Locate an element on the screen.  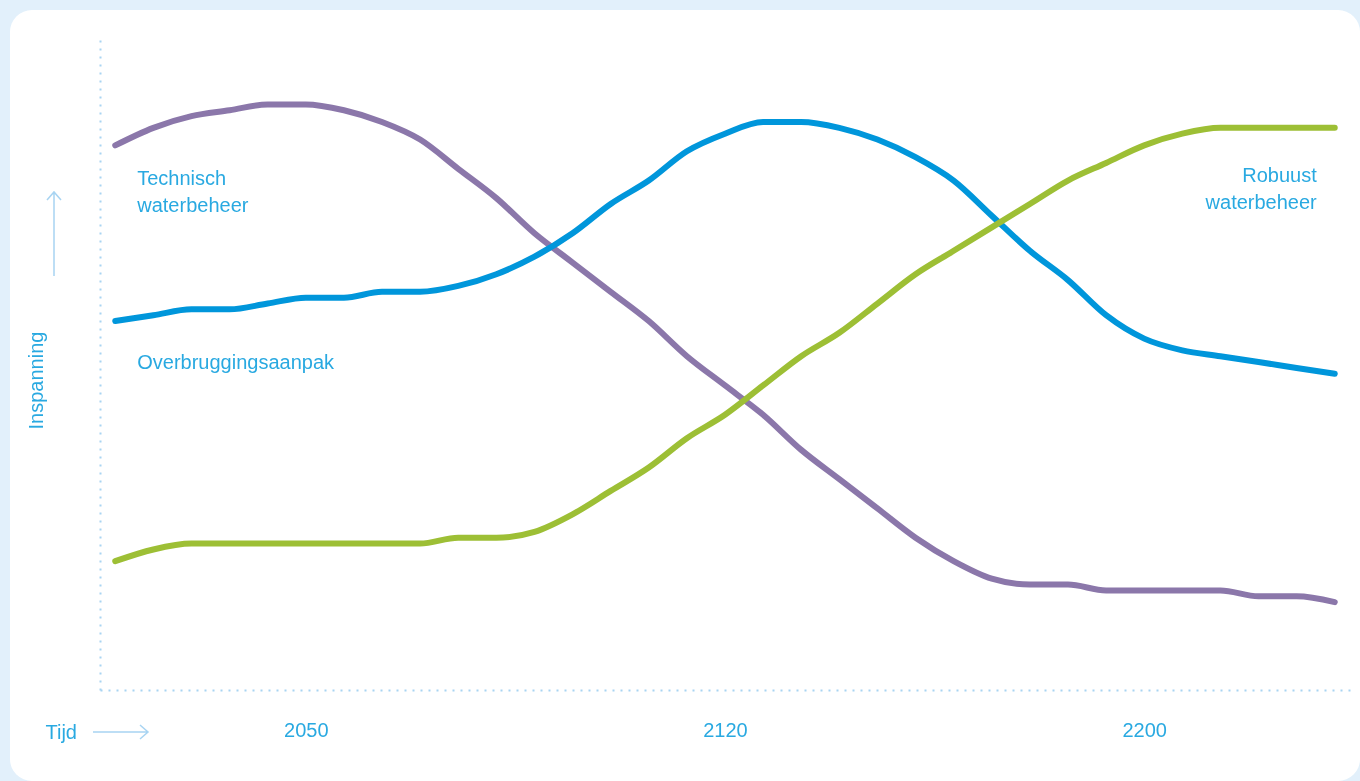
series-label: Robuust waterbeheer is located at coordinates (1261, 188).